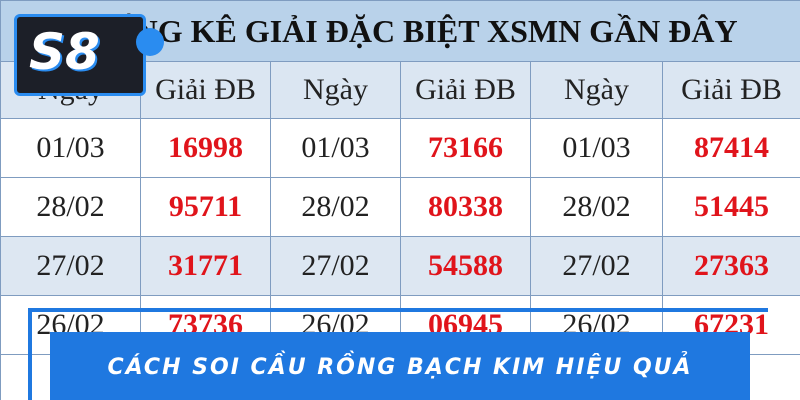 This screenshot has height=400, width=800. Describe the element at coordinates (150, 42) in the screenshot. I see `logo-dot` at that location.